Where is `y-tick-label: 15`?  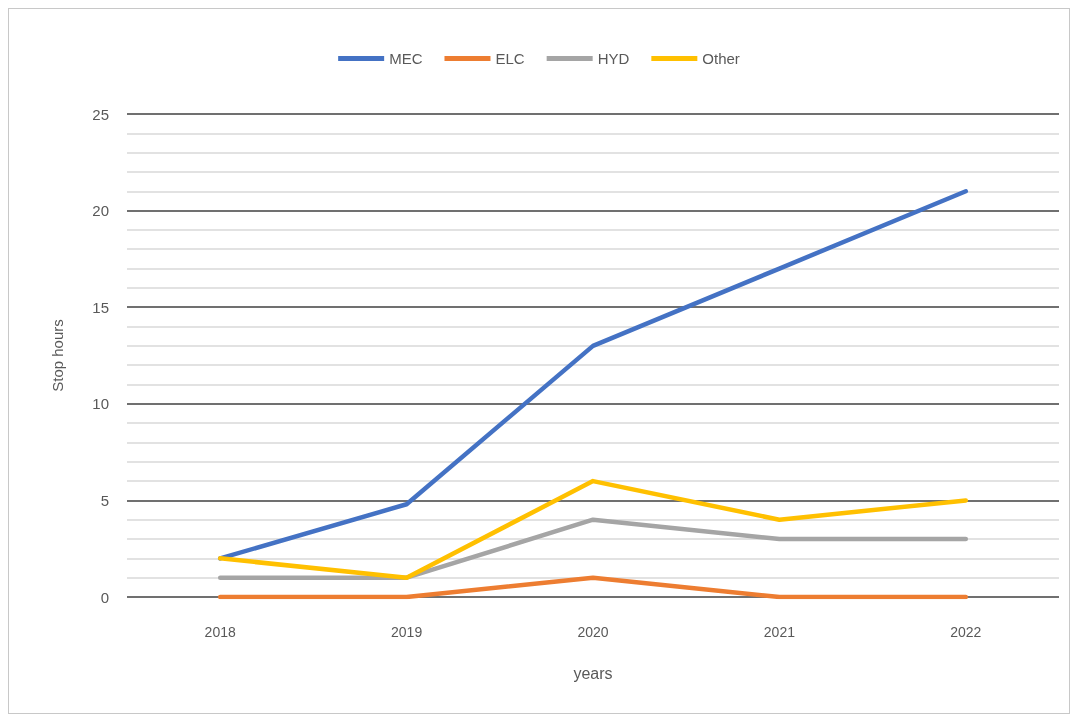
y-tick-label: 15 is located at coordinates (100, 307).